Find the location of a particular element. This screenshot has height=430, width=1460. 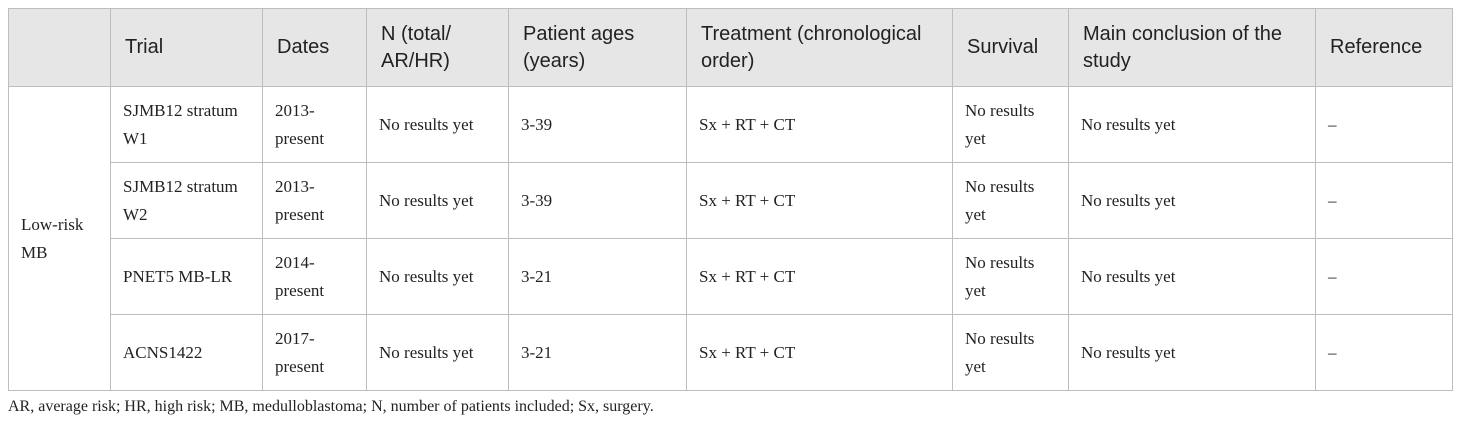

header-cell: N (total/ AR/HR) is located at coordinates (437, 47).